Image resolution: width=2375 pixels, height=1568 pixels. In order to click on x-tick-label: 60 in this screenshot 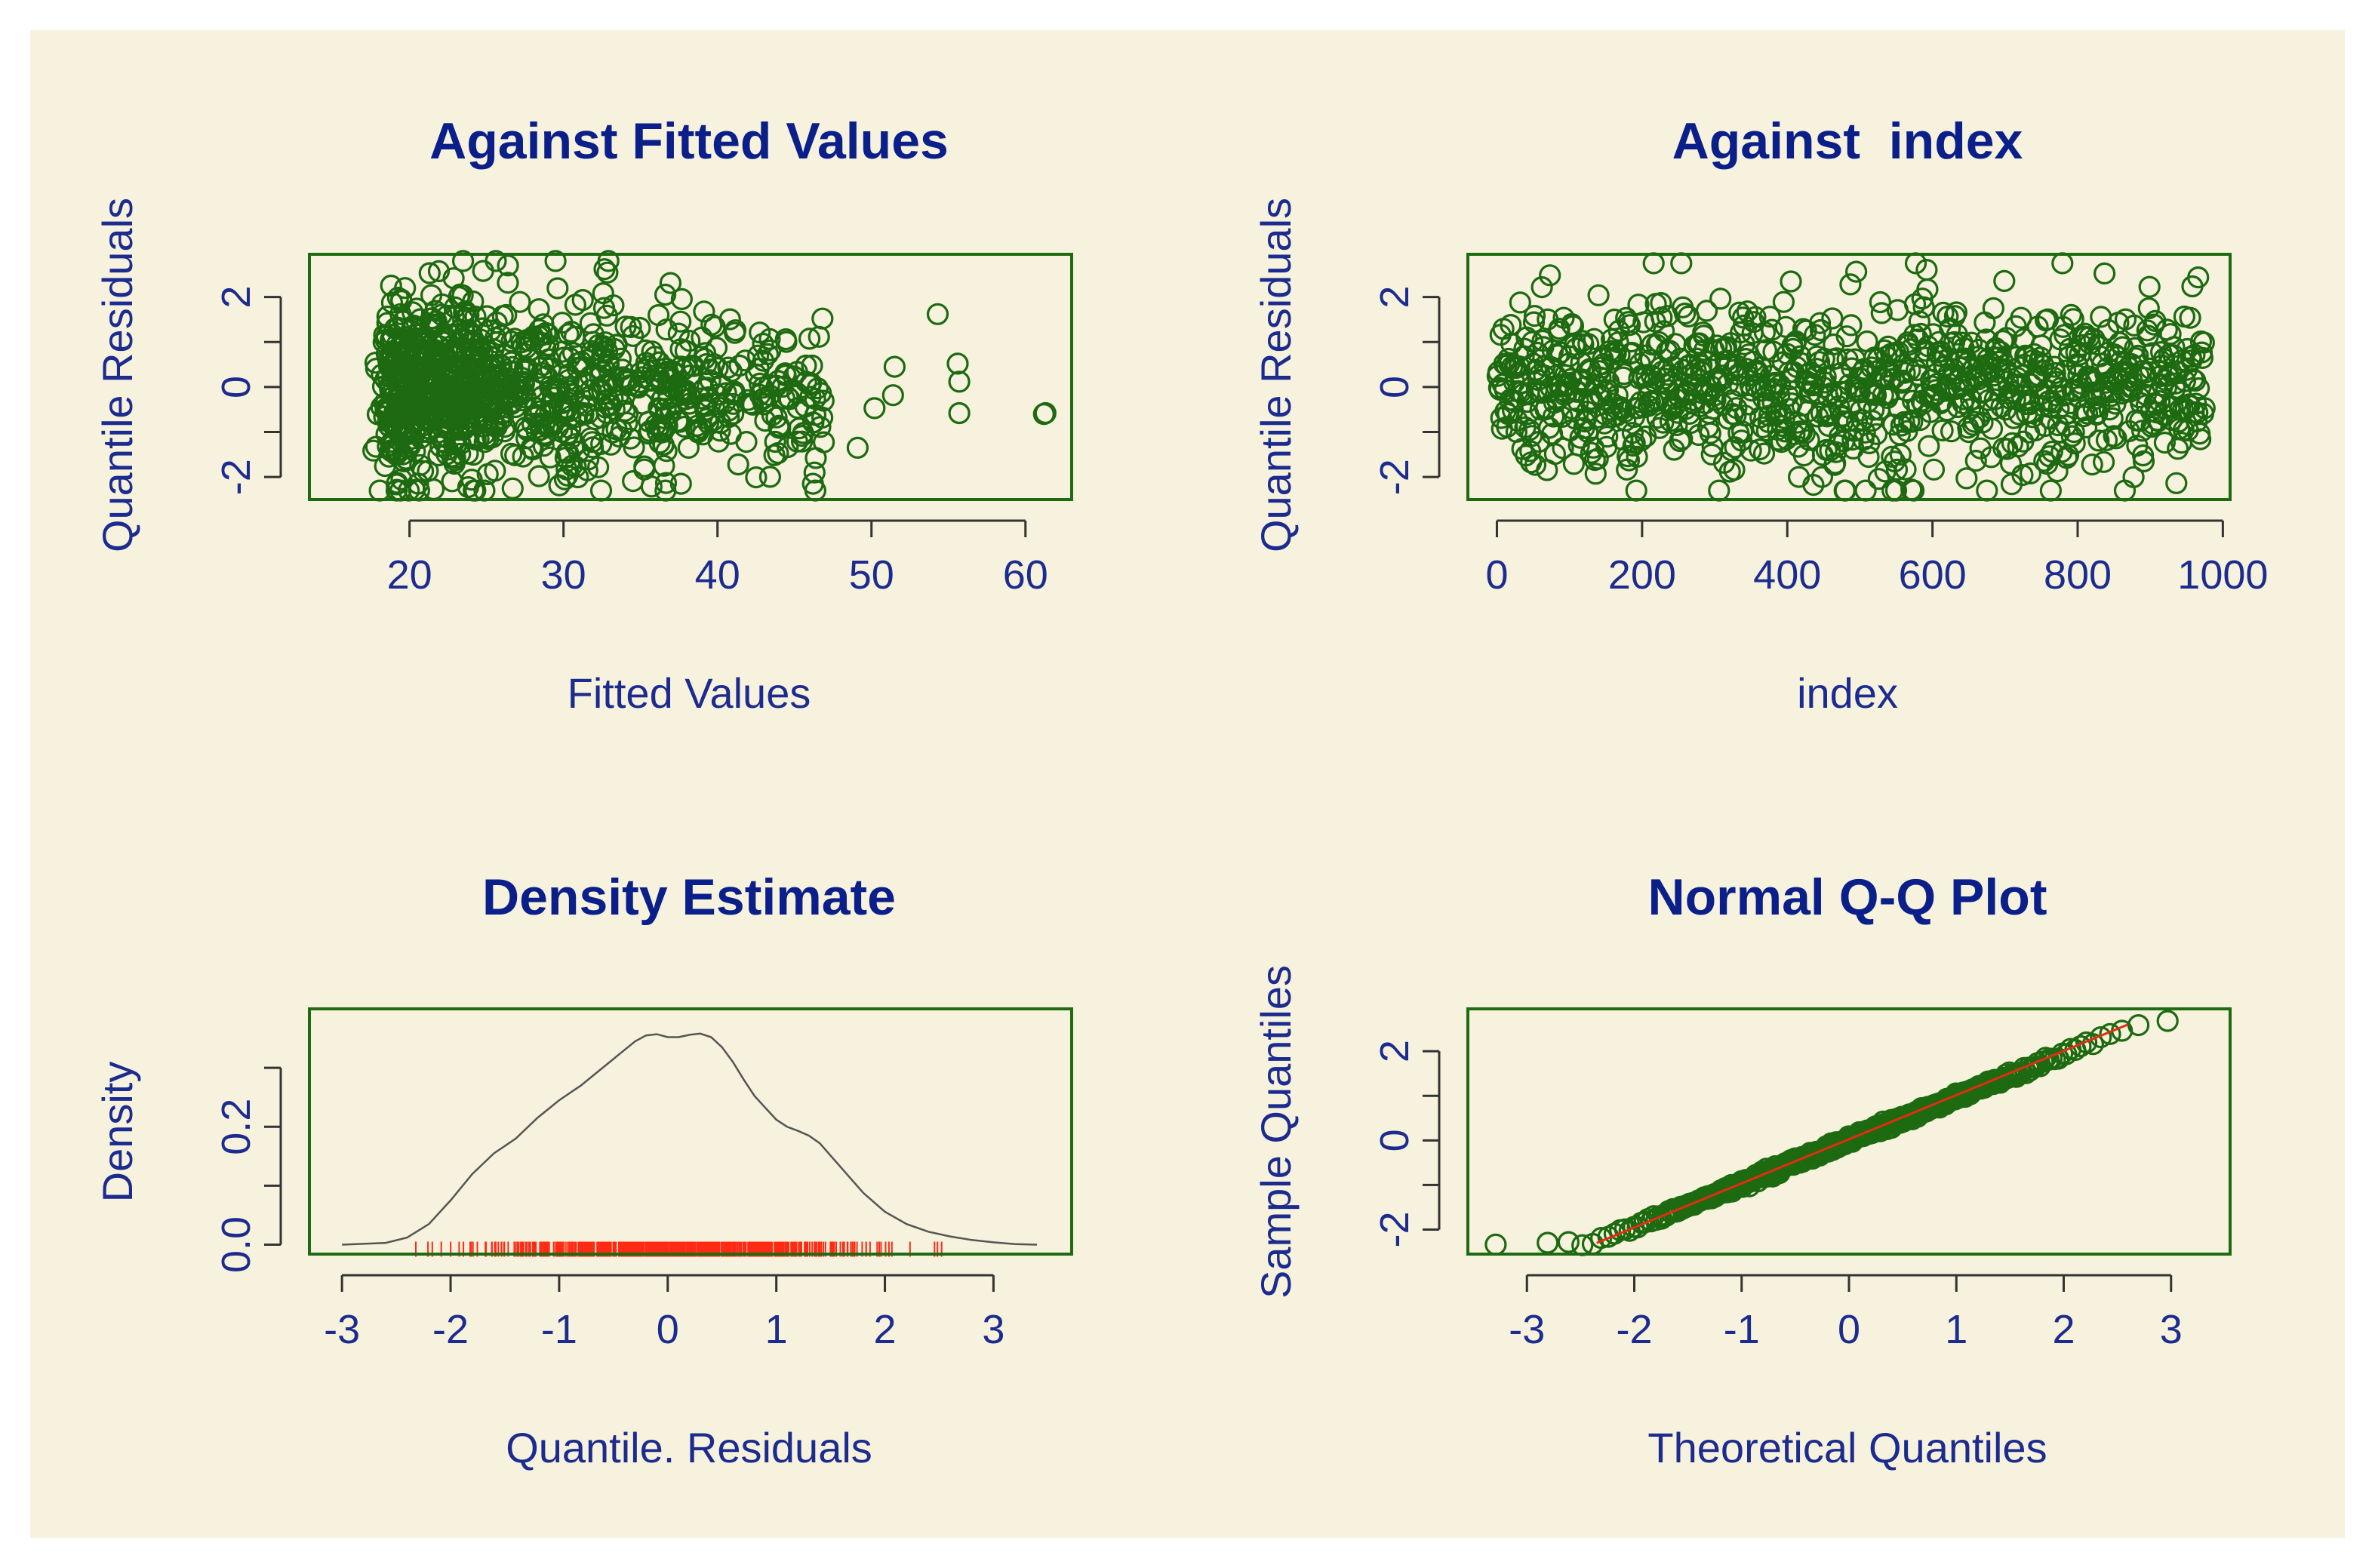, I will do `click(1025, 575)`.